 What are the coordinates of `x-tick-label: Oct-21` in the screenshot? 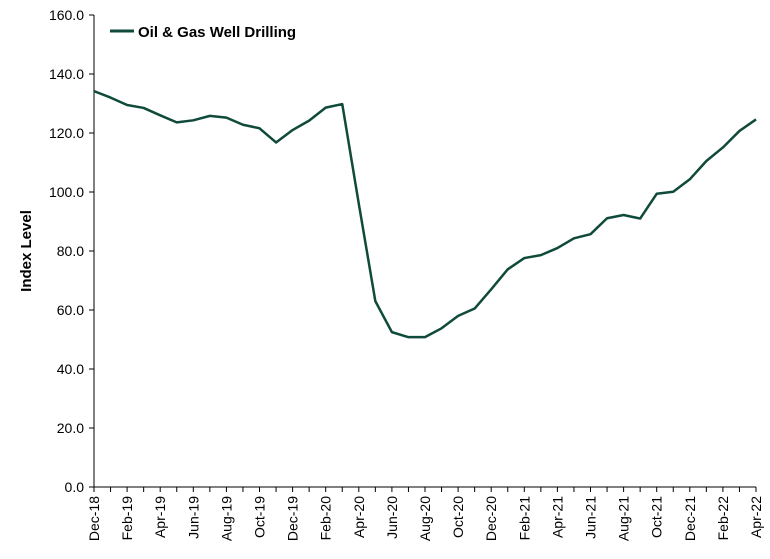 It's located at (657, 517).